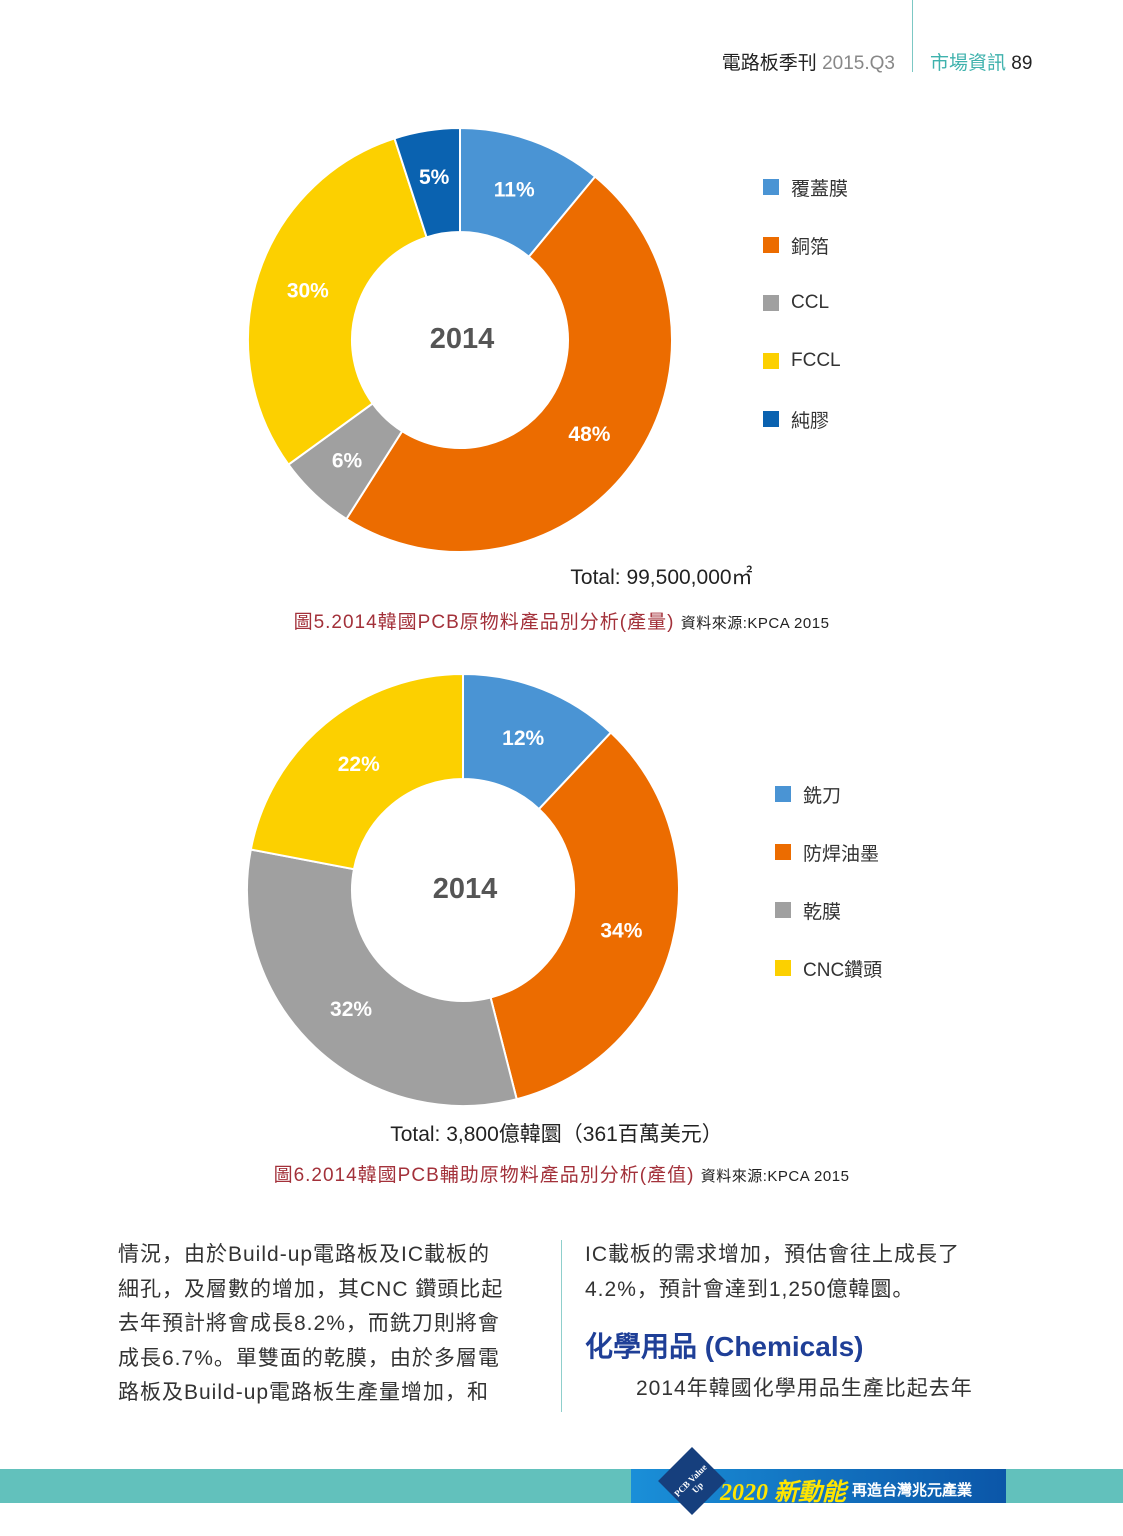 The image size is (1123, 1536). Describe the element at coordinates (308, 291) in the screenshot. I see `slice-label: 30%` at that location.